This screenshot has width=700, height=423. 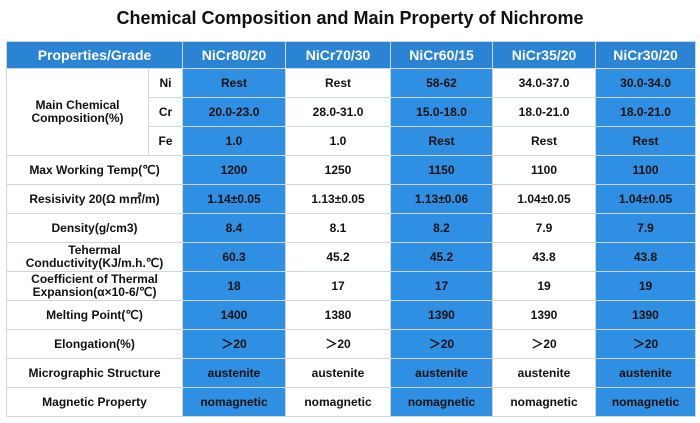 I want to click on table-row: Melting Point(℃) 1400 1380 1390 1390 1390, so click(x=351, y=315).